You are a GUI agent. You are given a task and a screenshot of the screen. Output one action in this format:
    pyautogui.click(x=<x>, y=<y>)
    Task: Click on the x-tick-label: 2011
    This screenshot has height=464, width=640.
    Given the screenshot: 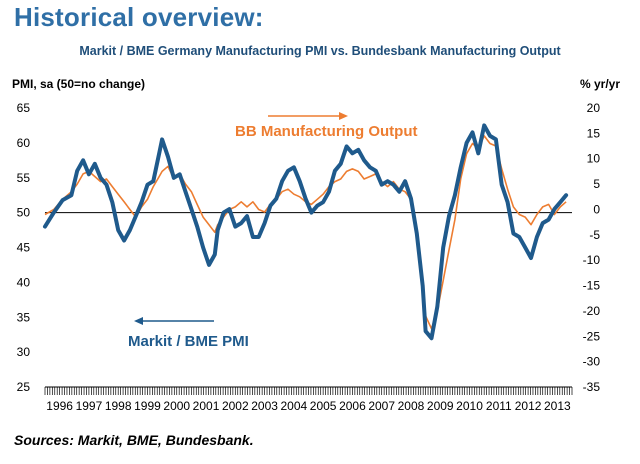 What is the action you would take?
    pyautogui.click(x=499, y=406)
    